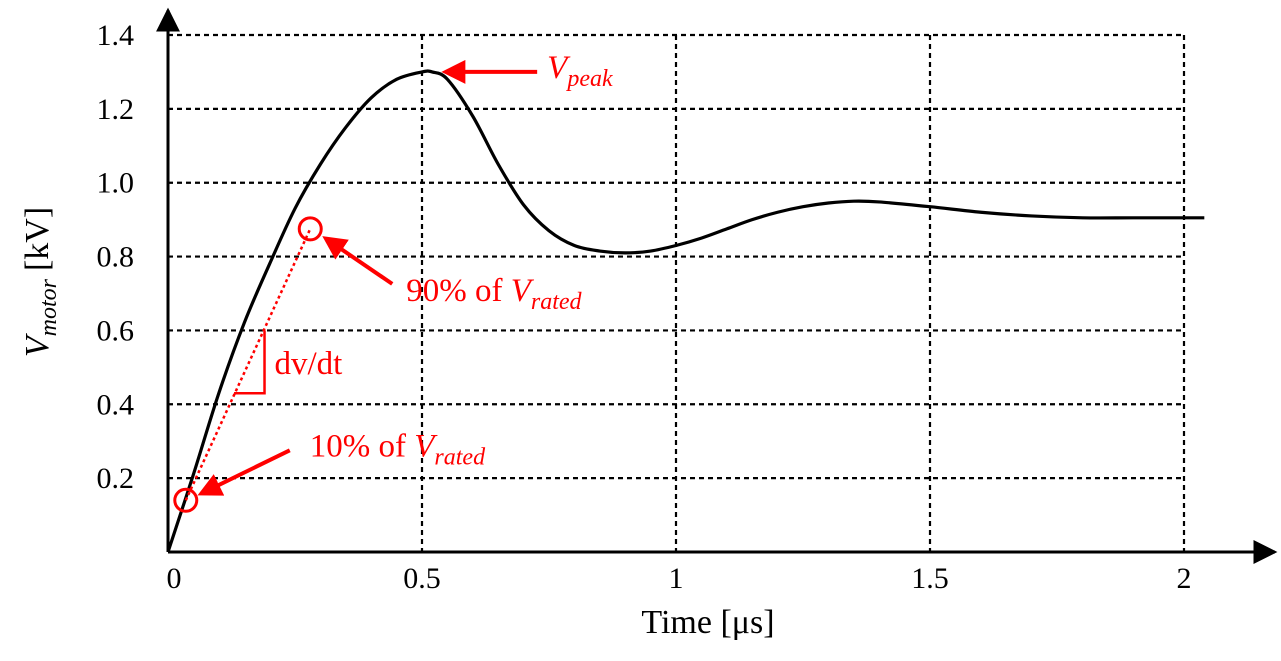 The width and height of the screenshot is (1281, 661). What do you see at coordinates (37, 239) in the screenshot?
I see `y-axis-title-unit: [kV]` at bounding box center [37, 239].